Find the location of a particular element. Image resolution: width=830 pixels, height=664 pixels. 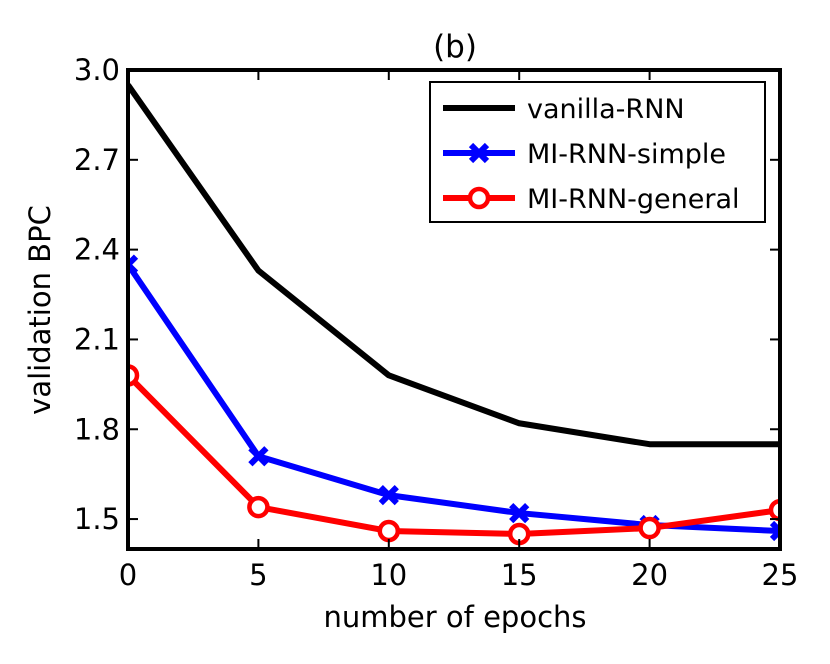

x-tick-label: 10 is located at coordinates (388, 575).